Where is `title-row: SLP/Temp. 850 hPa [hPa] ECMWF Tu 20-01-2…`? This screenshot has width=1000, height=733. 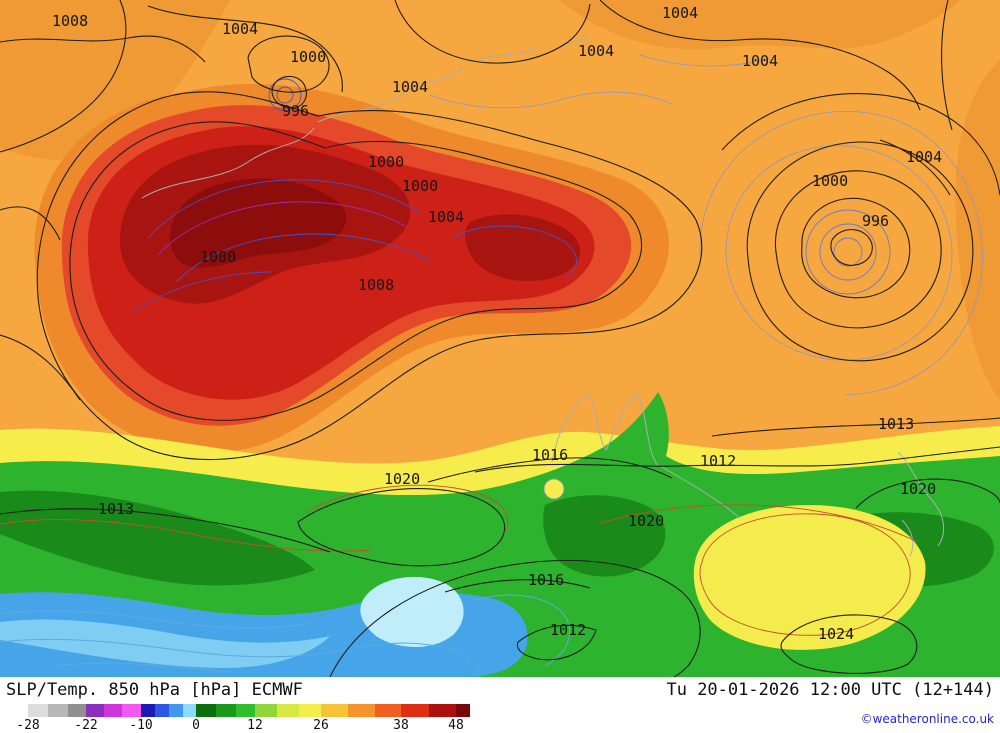 title-row: SLP/Temp. 850 hPa [hPa] ECMWF Tu 20-01-2… is located at coordinates (500, 690).